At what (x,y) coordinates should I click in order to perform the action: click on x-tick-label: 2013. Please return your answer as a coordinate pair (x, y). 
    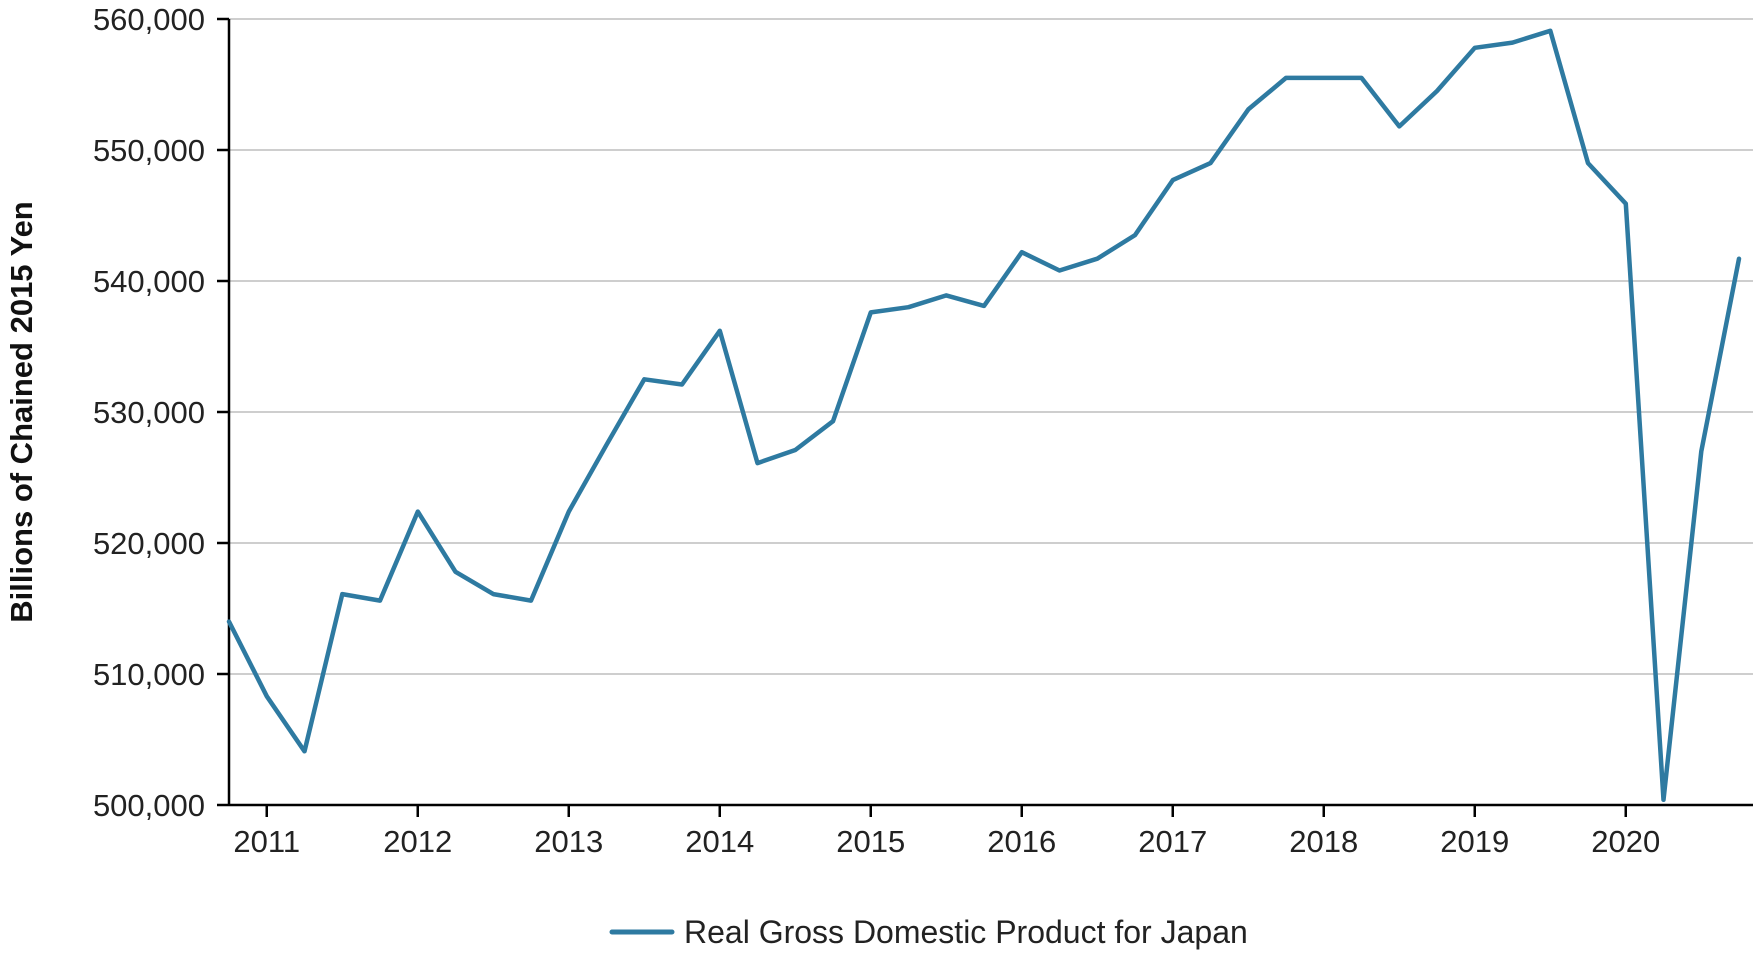
    Looking at the image, I should click on (568, 841).